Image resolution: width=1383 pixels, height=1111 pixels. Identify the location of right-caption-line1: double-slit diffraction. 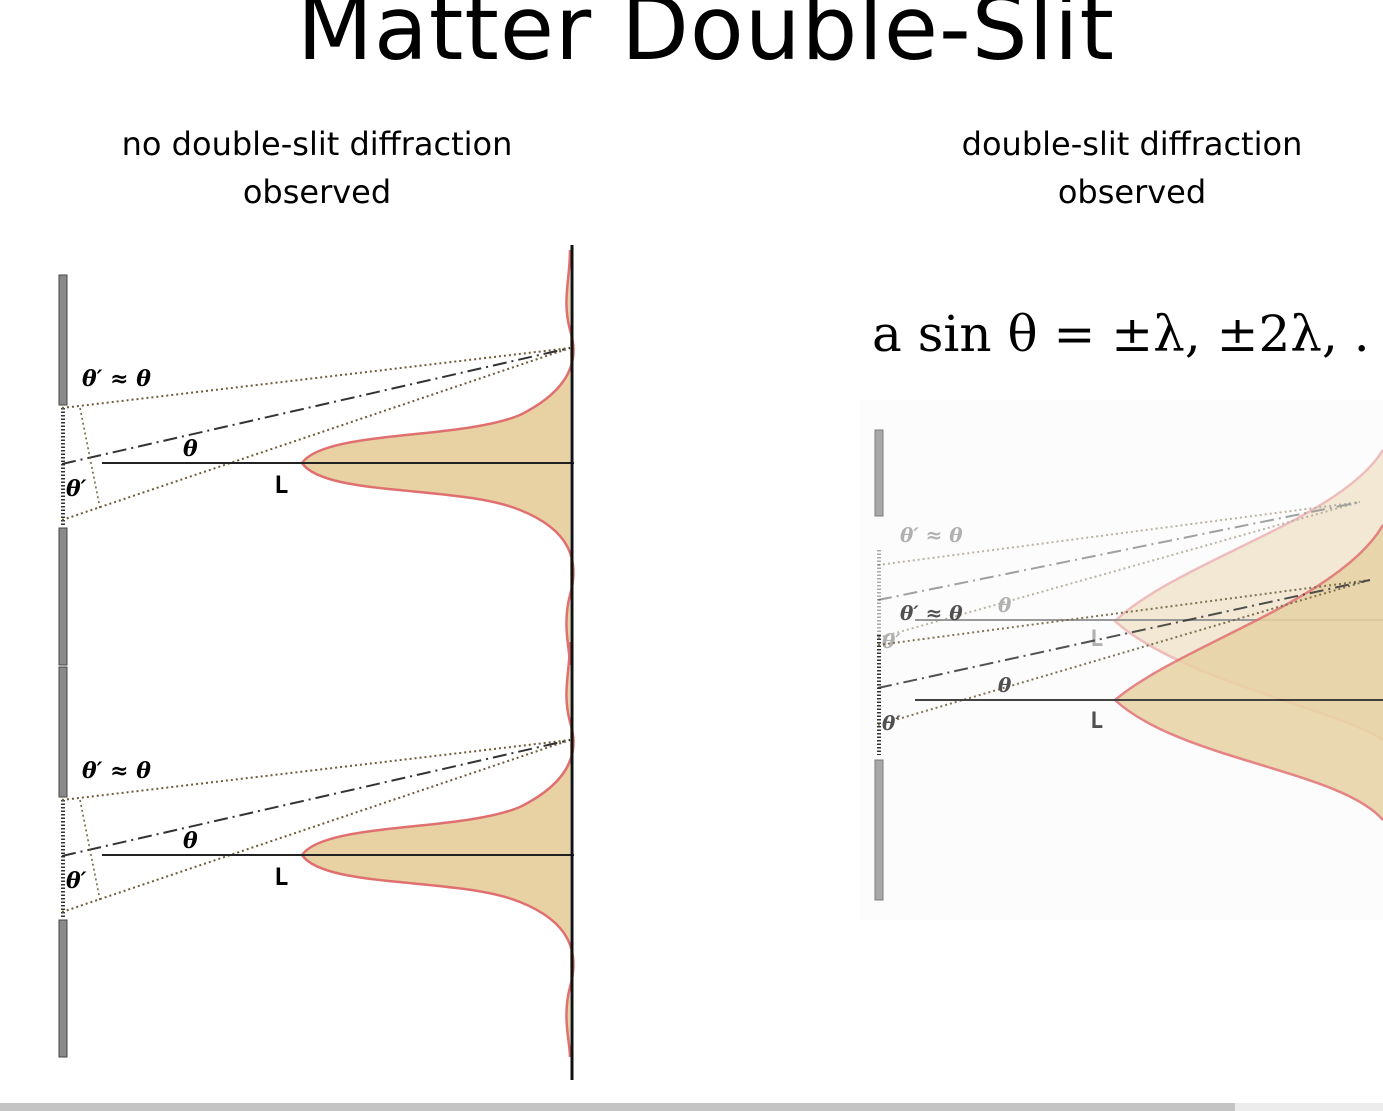
(1132, 144).